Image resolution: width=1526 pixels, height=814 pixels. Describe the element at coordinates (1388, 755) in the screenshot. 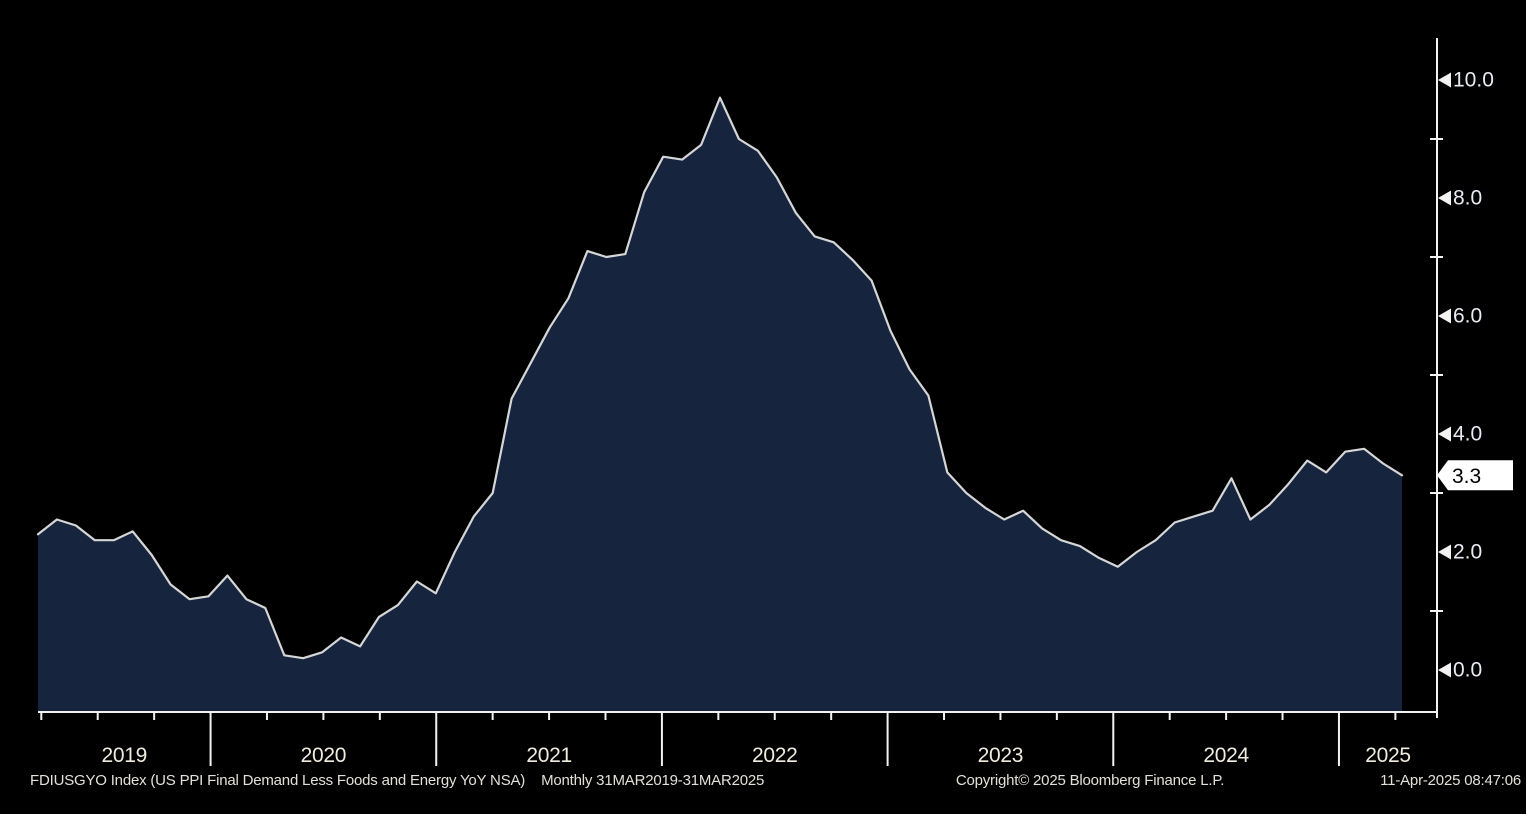

I see `x-axis-year-label: 2025` at that location.